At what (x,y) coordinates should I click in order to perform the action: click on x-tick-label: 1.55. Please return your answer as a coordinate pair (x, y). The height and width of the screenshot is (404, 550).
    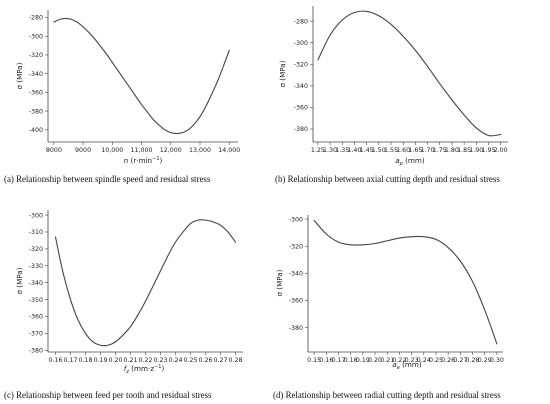
    Looking at the image, I should click on (391, 150).